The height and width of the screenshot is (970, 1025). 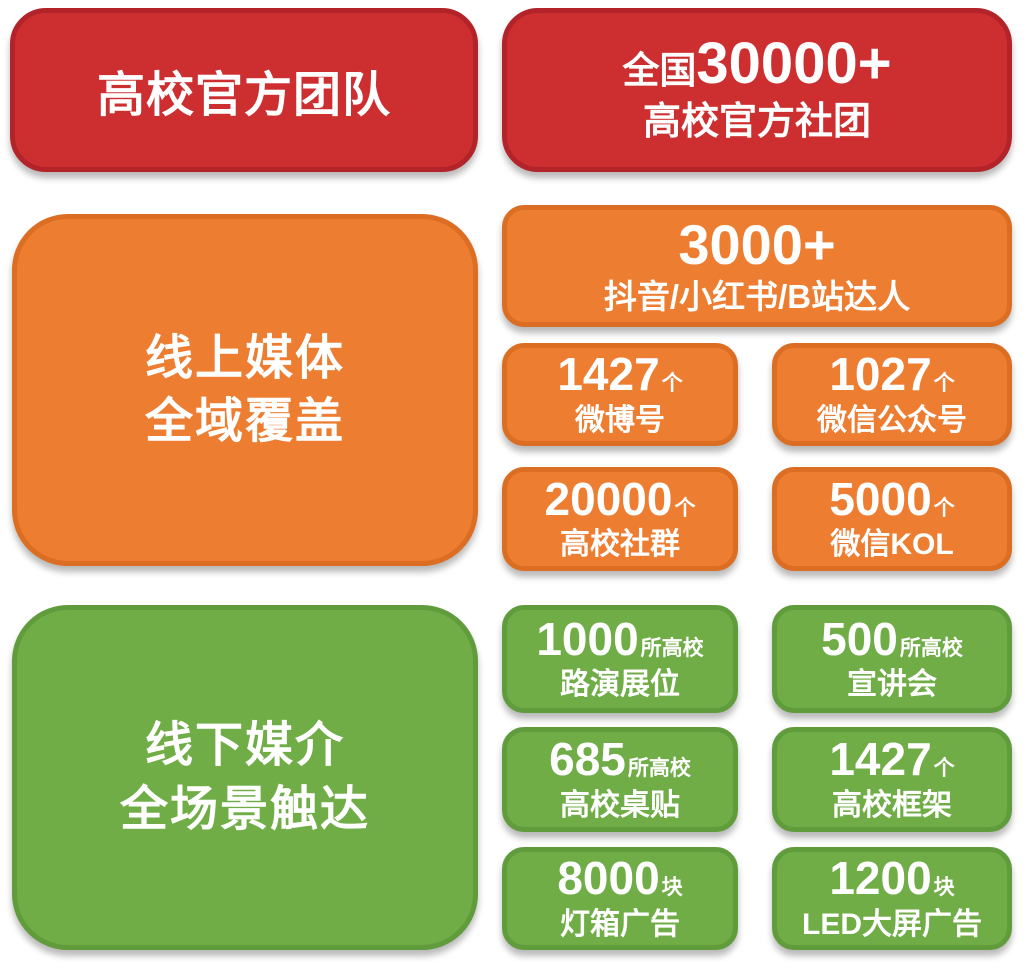 I want to click on desk-sticker-stat-card: 685所高校 高校桌贴, so click(x=620, y=779).